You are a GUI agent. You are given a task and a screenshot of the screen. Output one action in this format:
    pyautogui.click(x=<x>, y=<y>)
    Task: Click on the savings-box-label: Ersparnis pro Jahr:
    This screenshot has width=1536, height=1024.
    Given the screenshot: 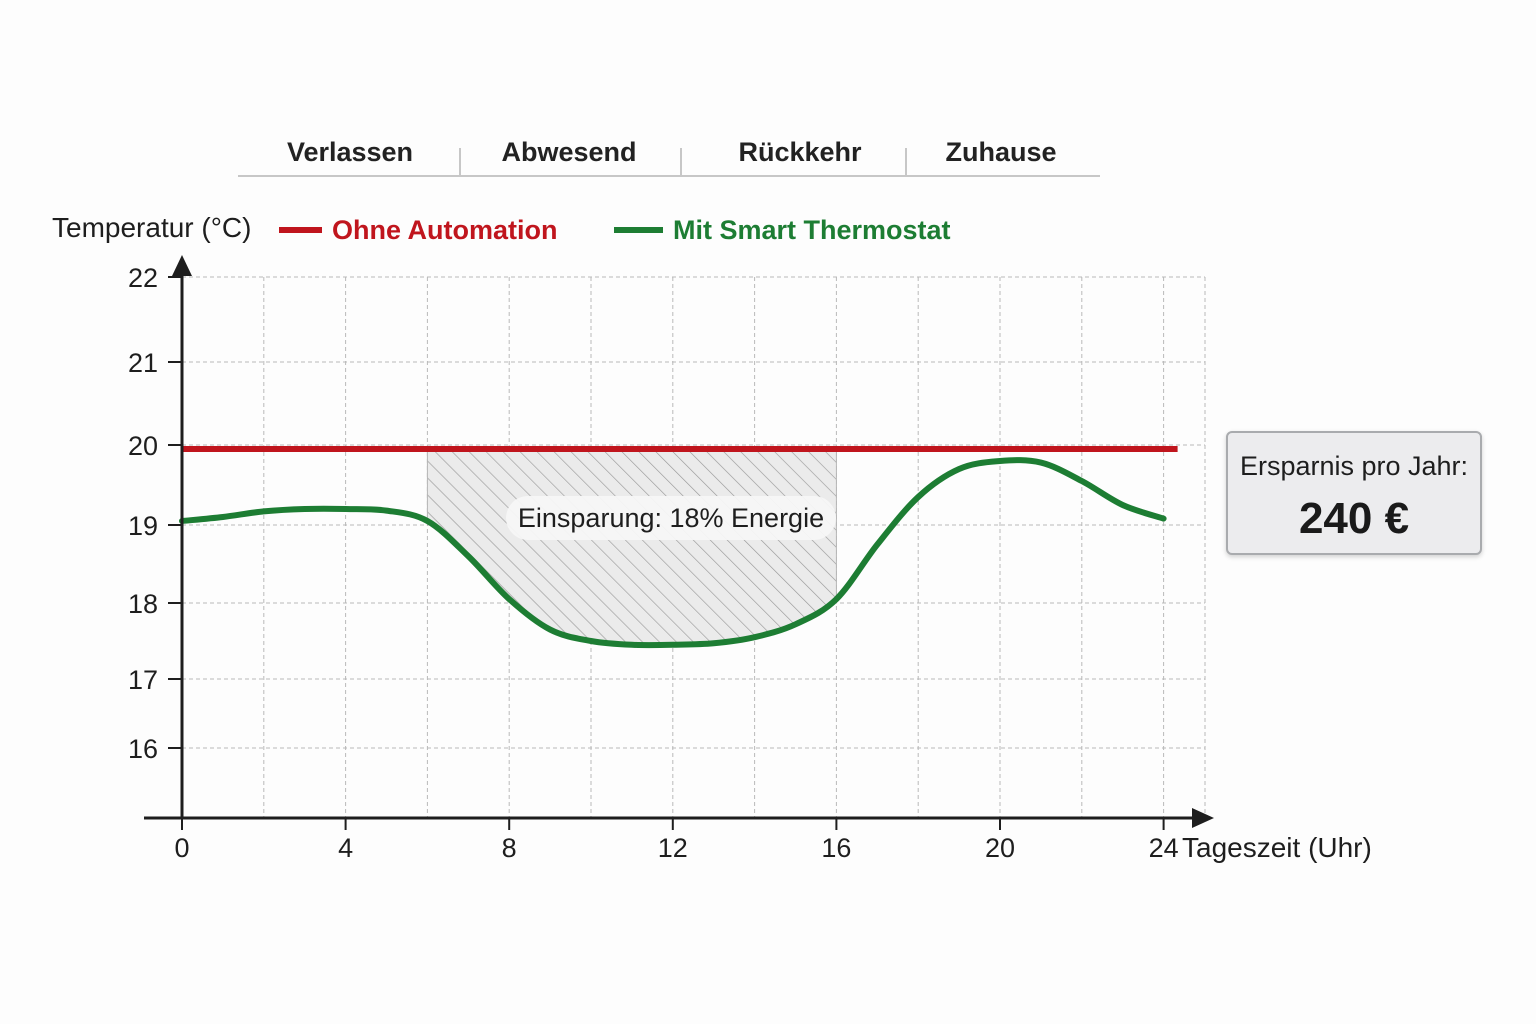 What is the action you would take?
    pyautogui.click(x=1354, y=466)
    